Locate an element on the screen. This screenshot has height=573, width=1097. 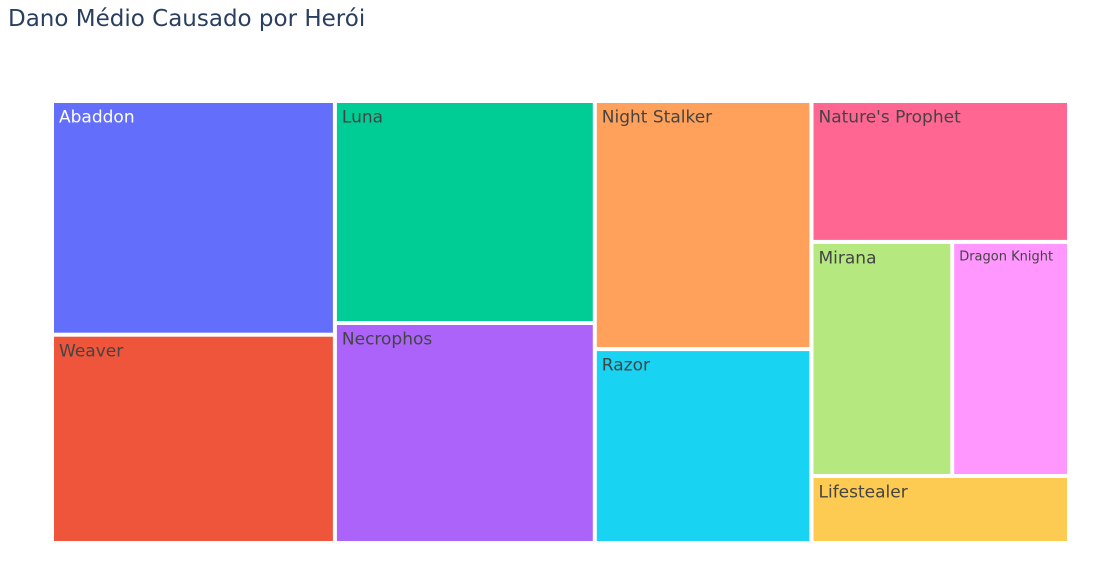
treemap-tile-razor: Razor is located at coordinates (703, 446).